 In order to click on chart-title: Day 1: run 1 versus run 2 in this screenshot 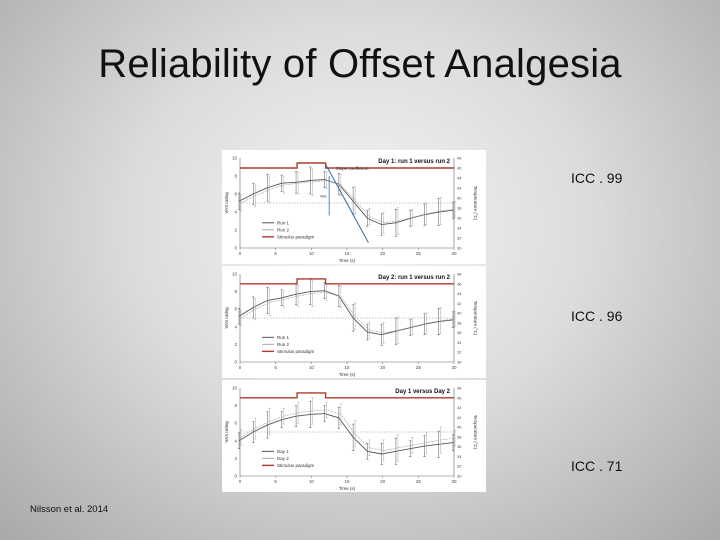, I will do `click(414, 162)`.